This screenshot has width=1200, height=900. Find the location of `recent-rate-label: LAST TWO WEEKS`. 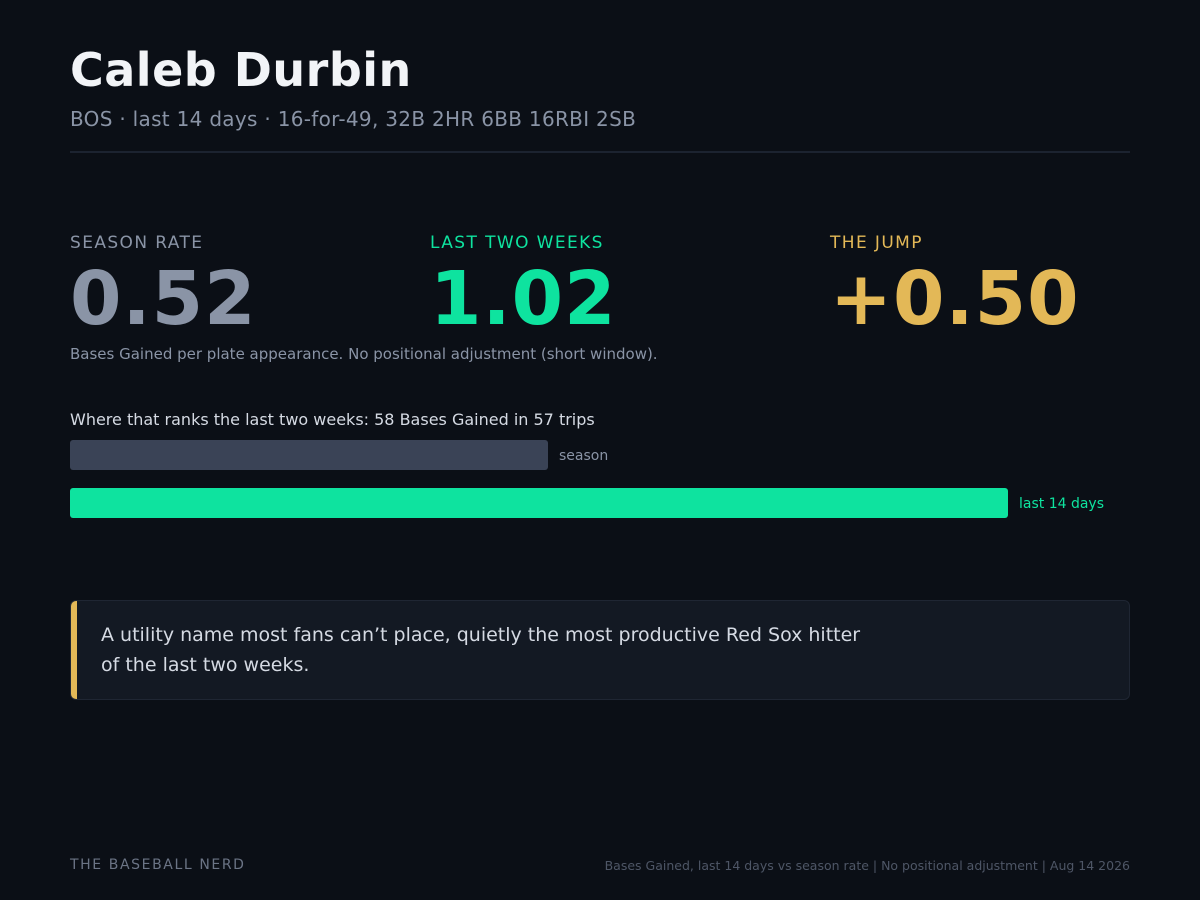

recent-rate-label: LAST TWO WEEKS is located at coordinates (517, 243).